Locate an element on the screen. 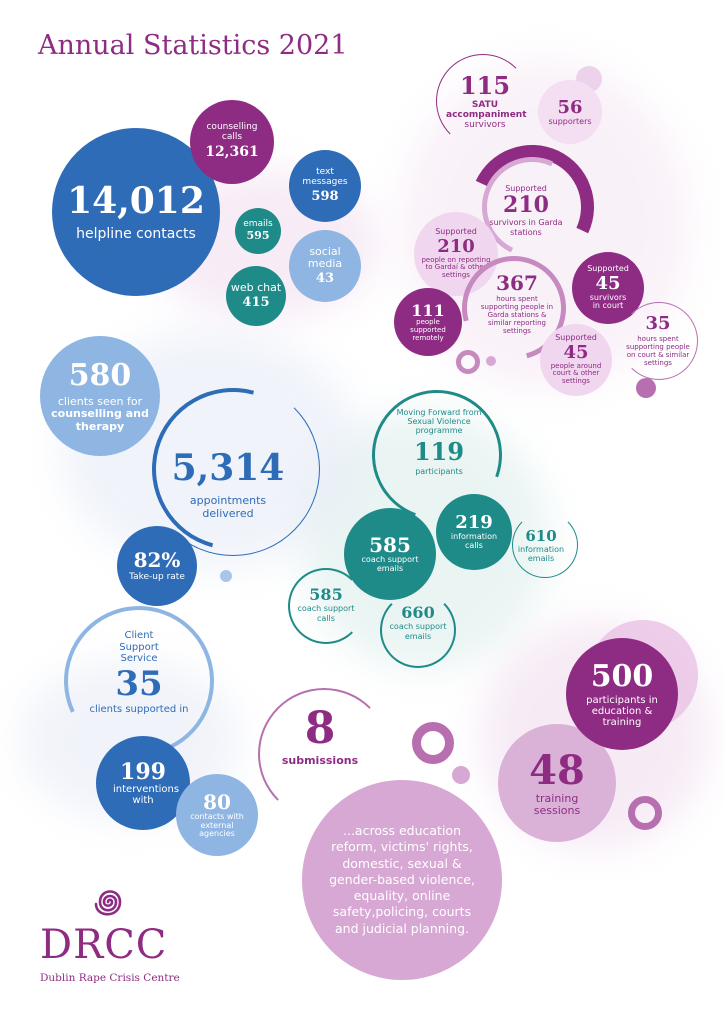 The width and height of the screenshot is (724, 1024). satu-56-label: supporters is located at coordinates (570, 121).